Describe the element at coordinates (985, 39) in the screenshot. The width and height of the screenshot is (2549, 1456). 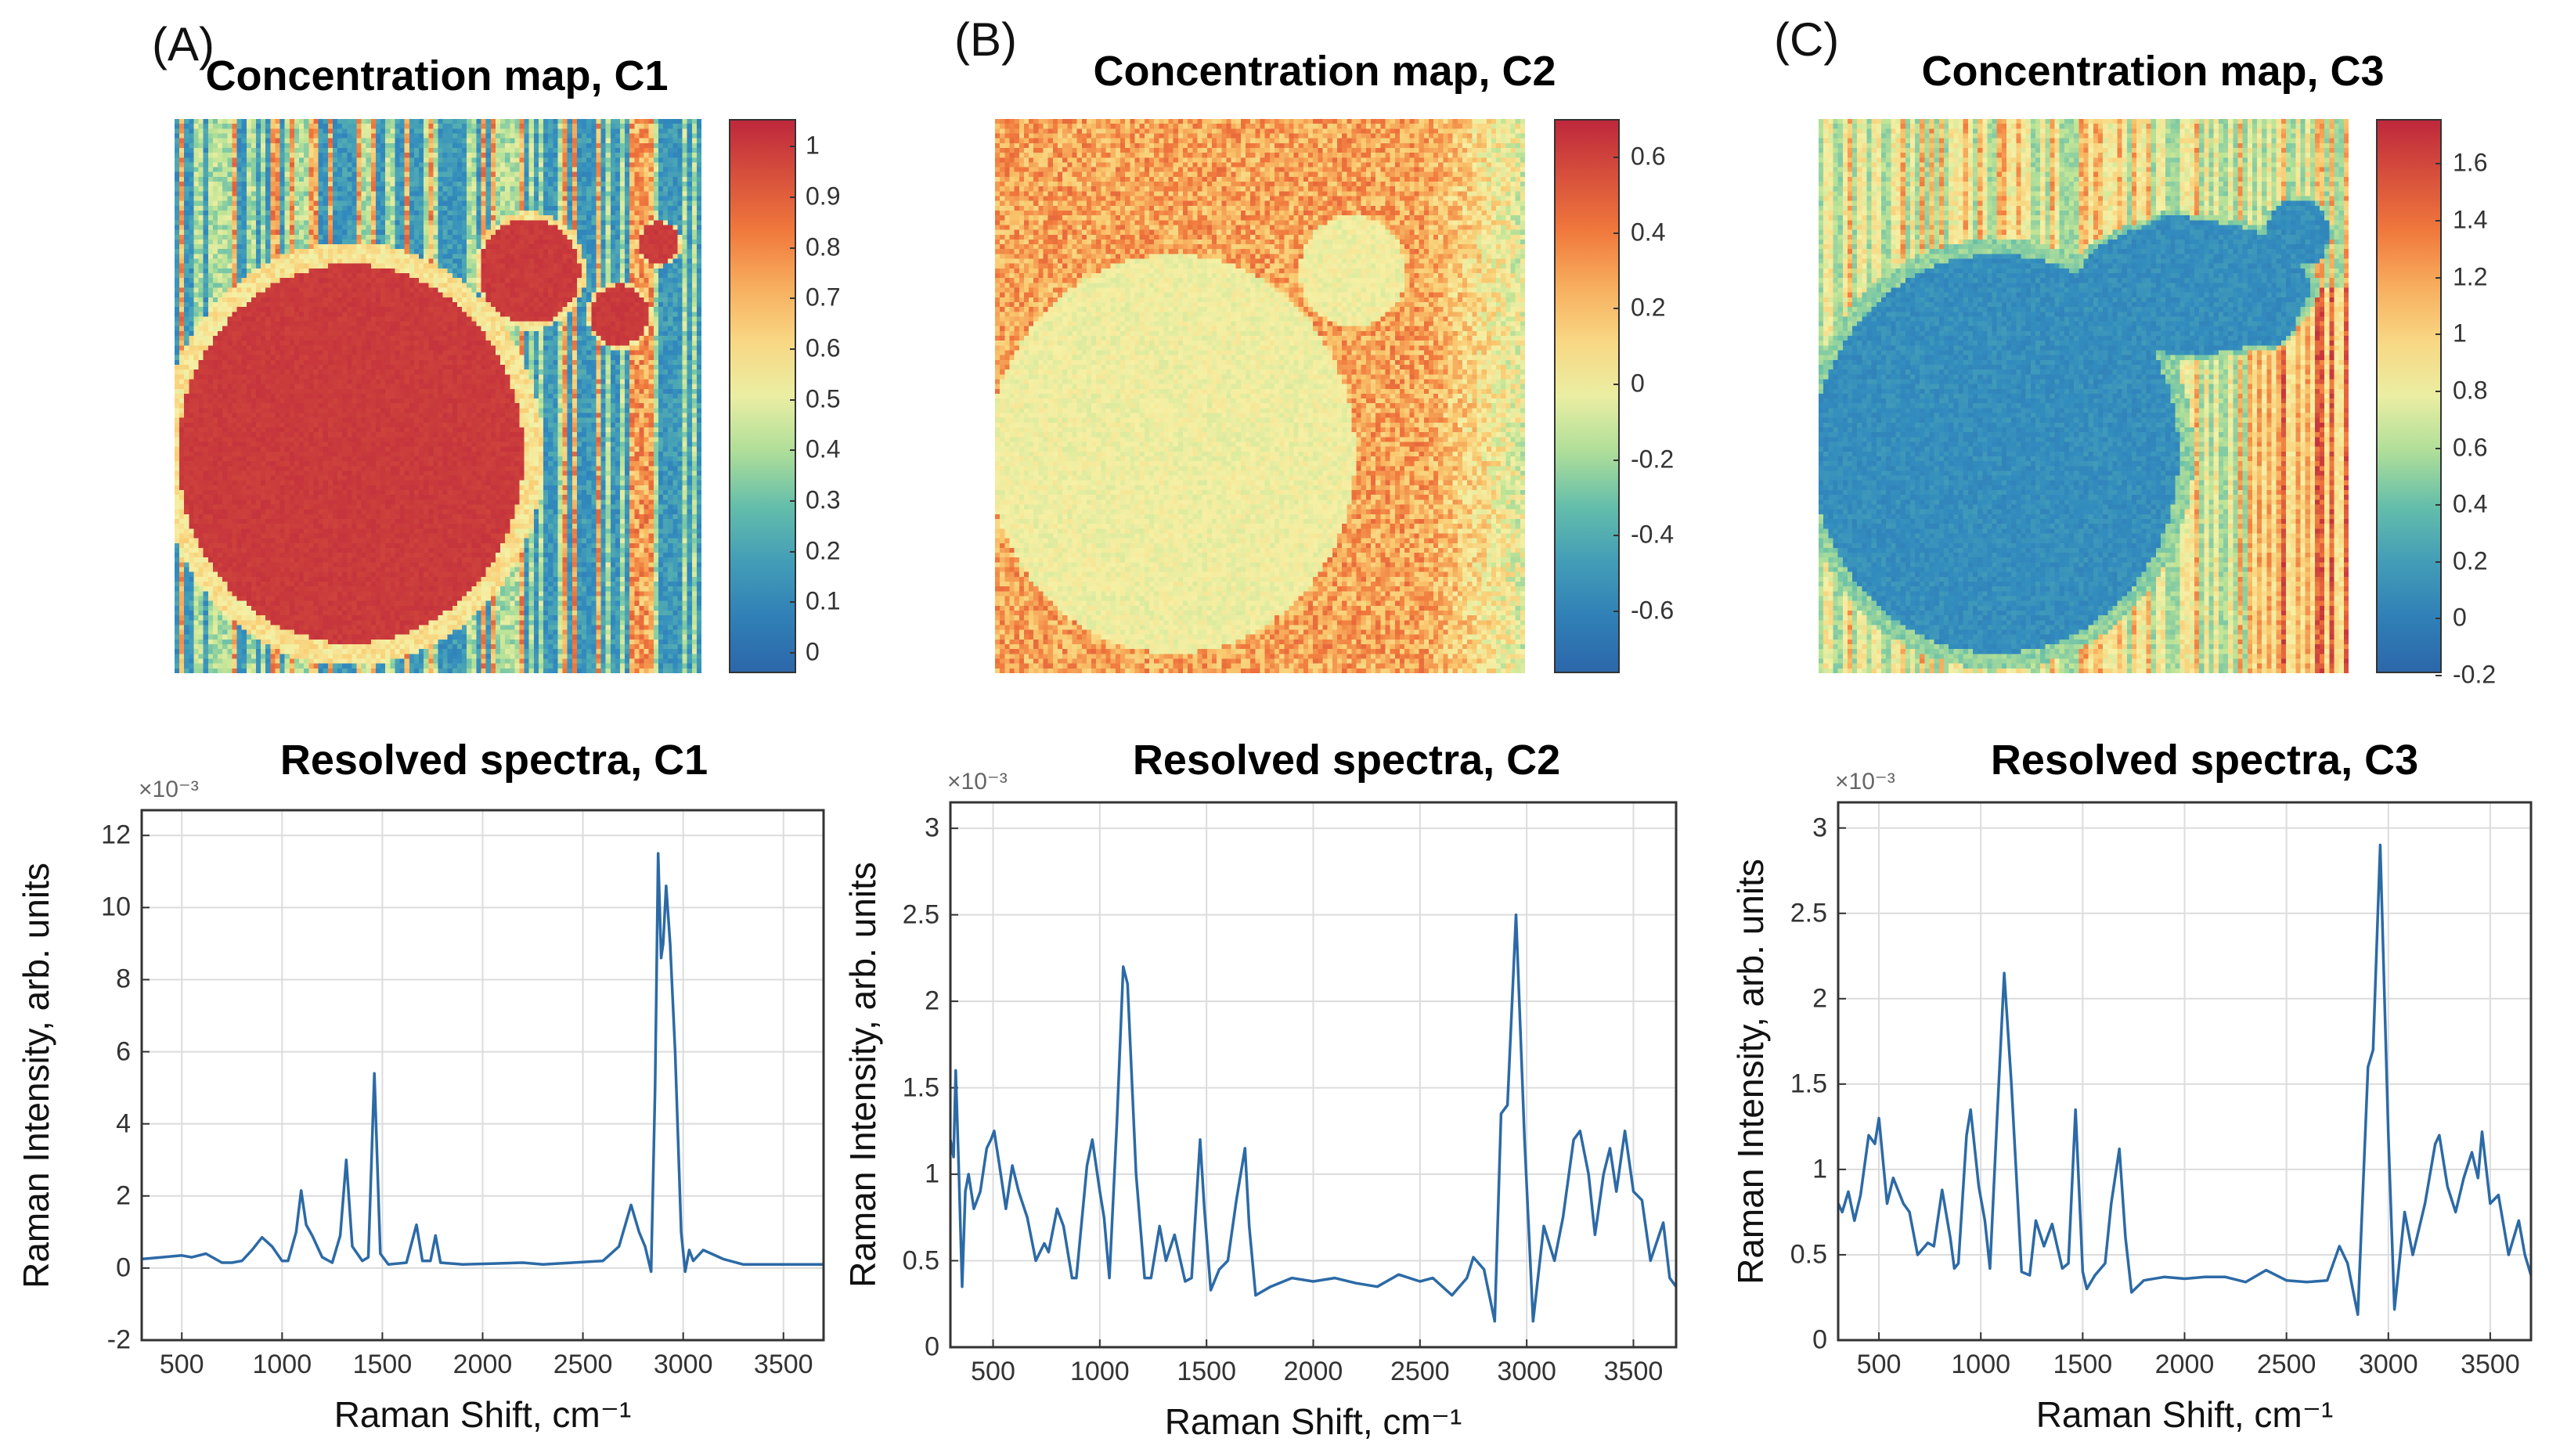
I see `panel-label-b: (B)` at that location.